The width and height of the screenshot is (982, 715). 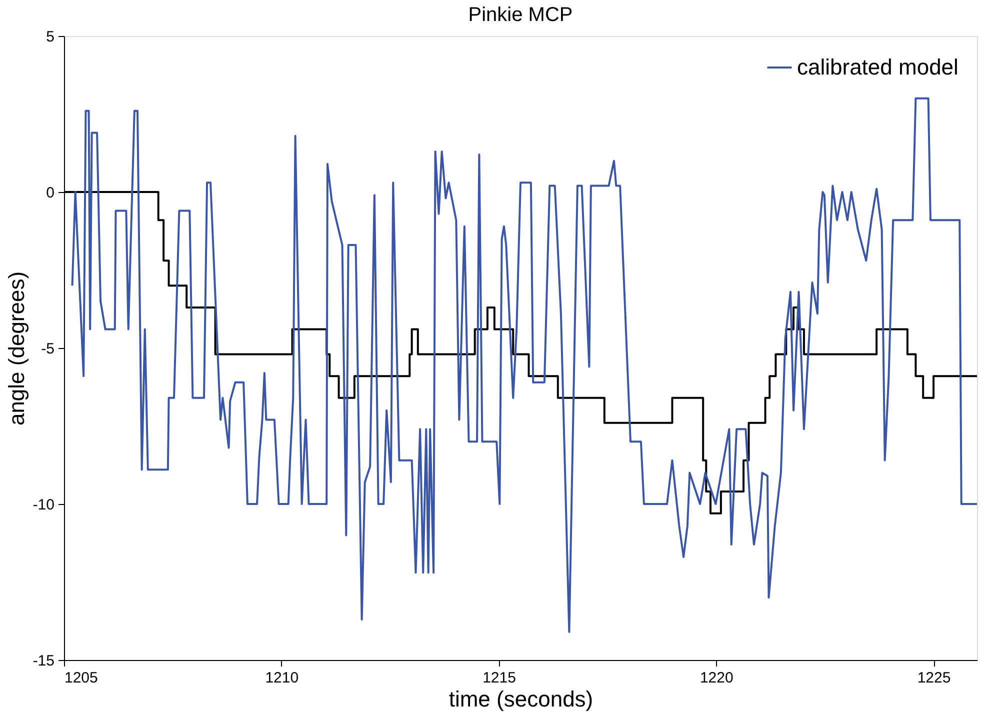 I want to click on y-tick-label: -15, so click(x=43, y=661).